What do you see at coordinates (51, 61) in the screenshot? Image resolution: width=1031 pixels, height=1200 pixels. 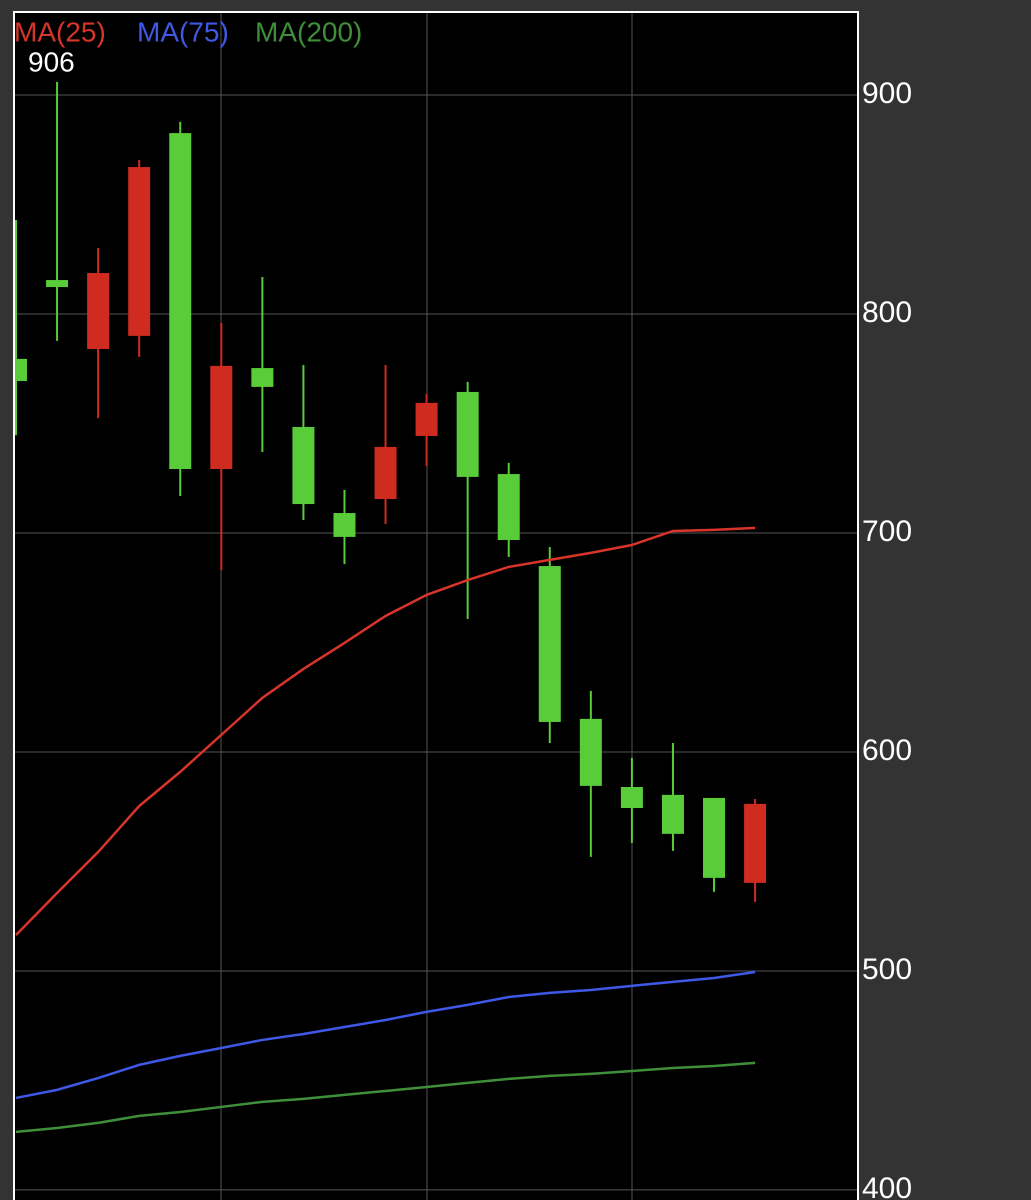 I see `high-label: 906` at bounding box center [51, 61].